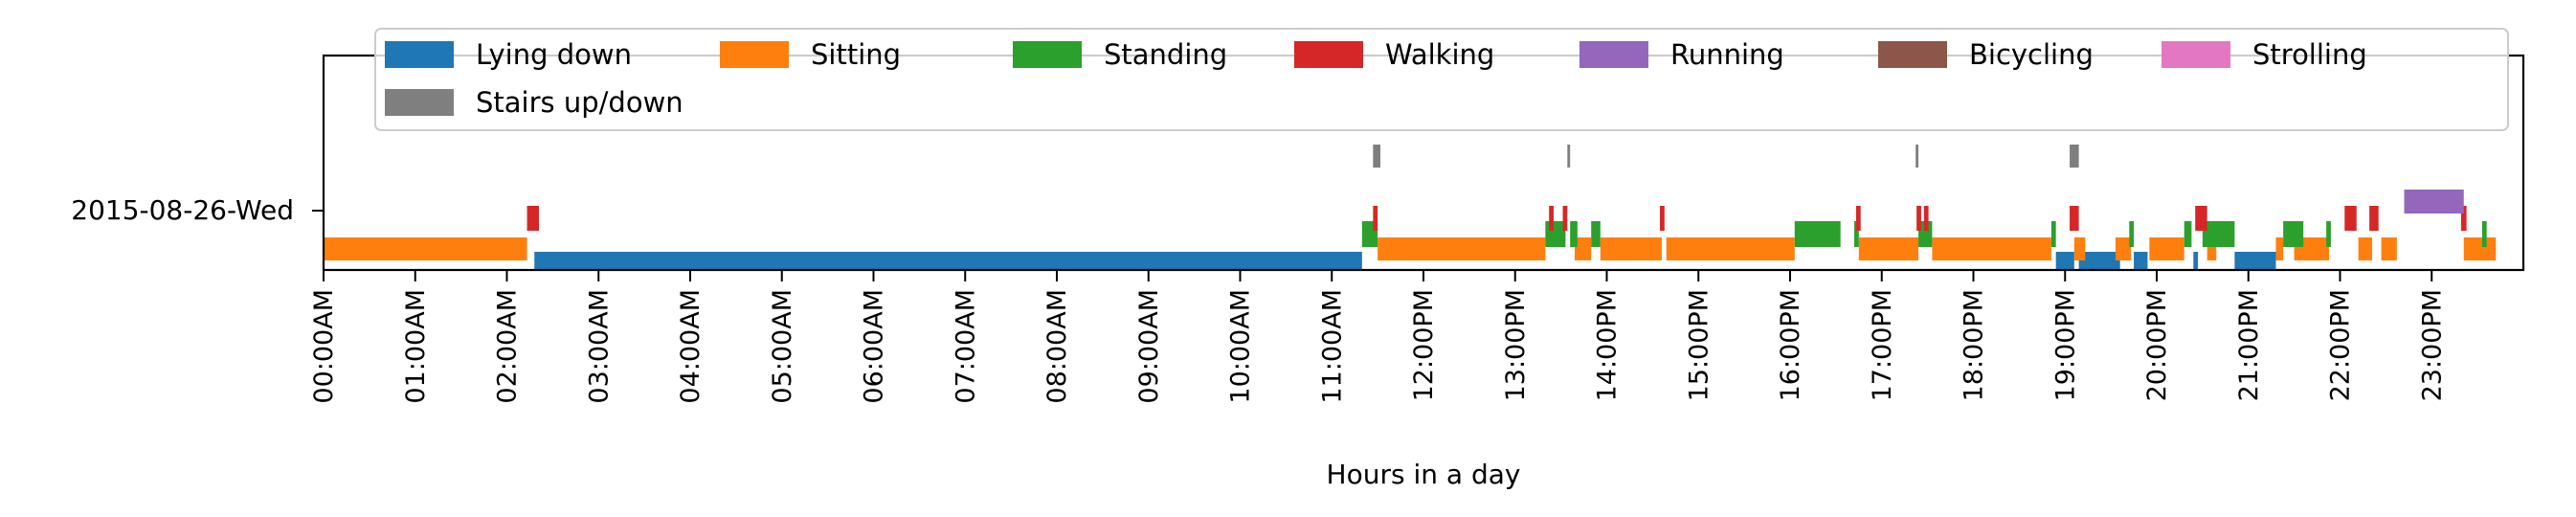 The image size is (2576, 517). What do you see at coordinates (1727, 54) in the screenshot?
I see `legend-label-running: Running` at bounding box center [1727, 54].